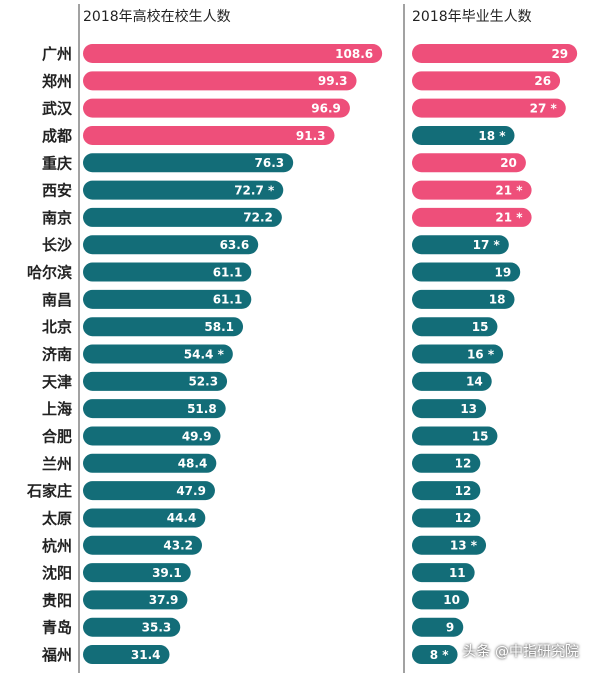 The image size is (591, 677). I want to click on students-value-label: 49.9, so click(197, 436).